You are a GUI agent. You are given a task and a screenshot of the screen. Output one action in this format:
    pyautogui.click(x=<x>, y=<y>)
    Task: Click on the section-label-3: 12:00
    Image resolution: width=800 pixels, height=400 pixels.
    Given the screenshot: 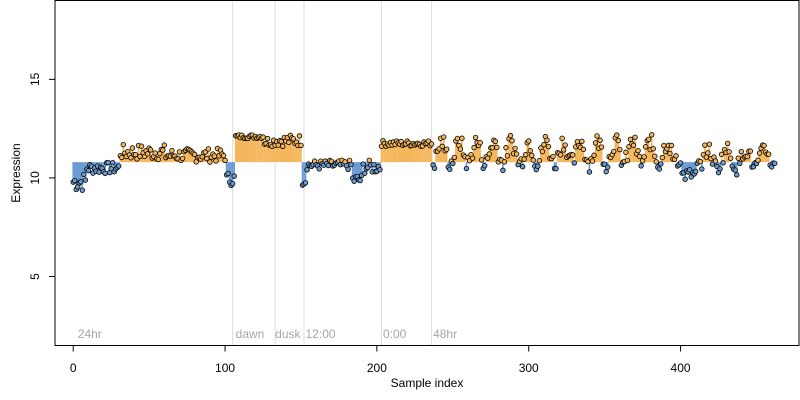 What is the action you would take?
    pyautogui.click(x=321, y=334)
    